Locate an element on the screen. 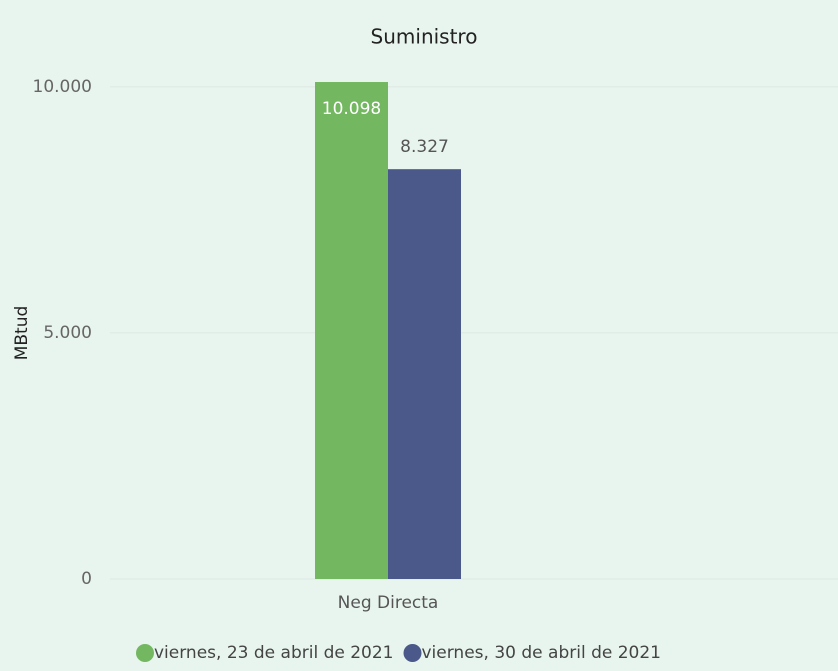 This screenshot has width=838, height=671. chart-title: Suministro is located at coordinates (424, 37).